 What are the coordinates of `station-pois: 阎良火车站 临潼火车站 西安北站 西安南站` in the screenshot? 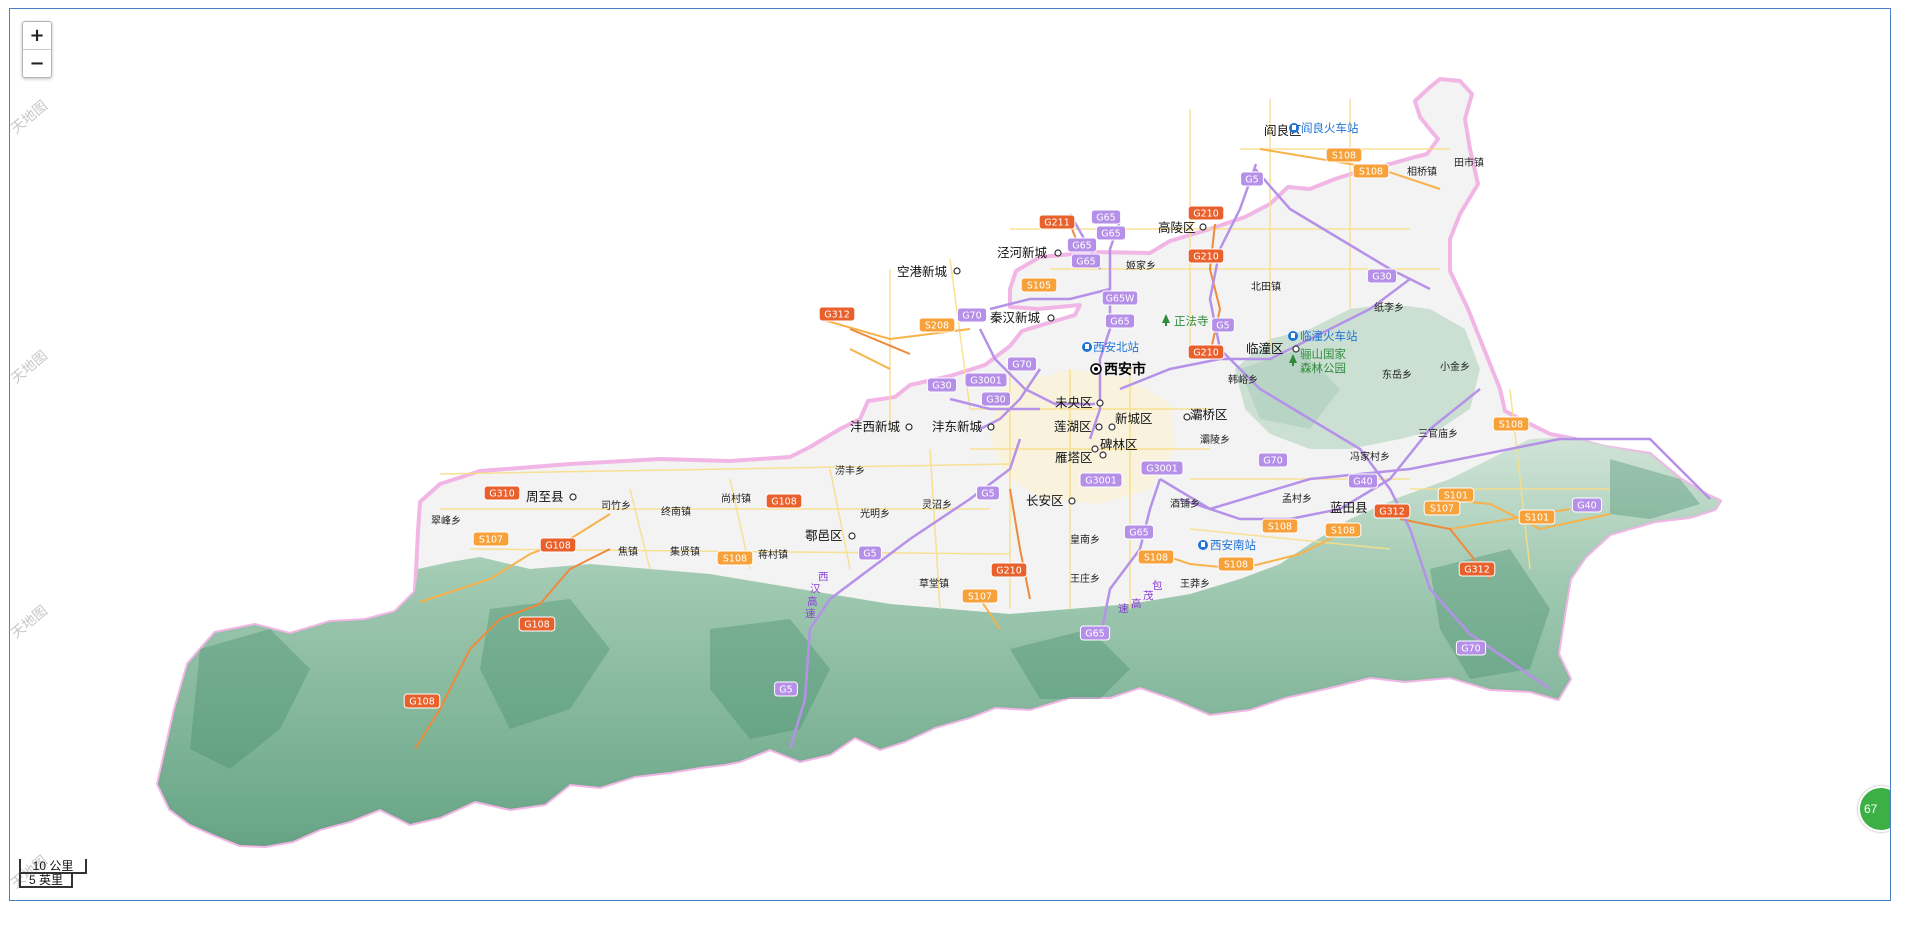 It's located at (1226, 336).